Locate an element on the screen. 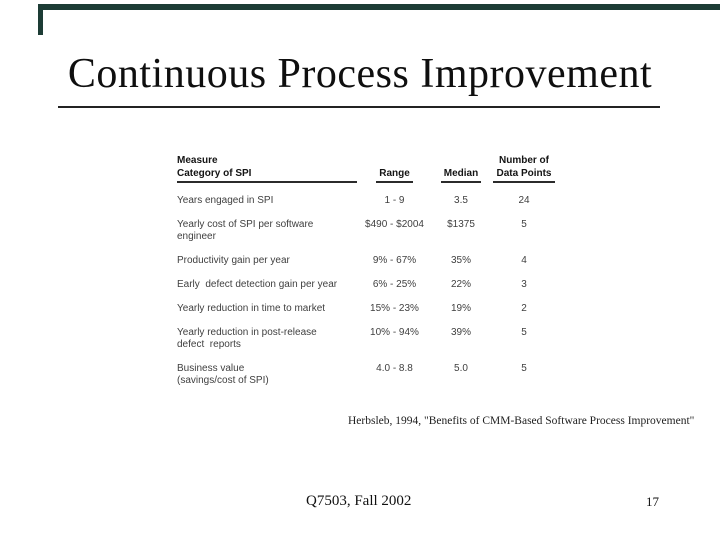  header-measure-category: Measure Category of SPI is located at coordinates (267, 168).